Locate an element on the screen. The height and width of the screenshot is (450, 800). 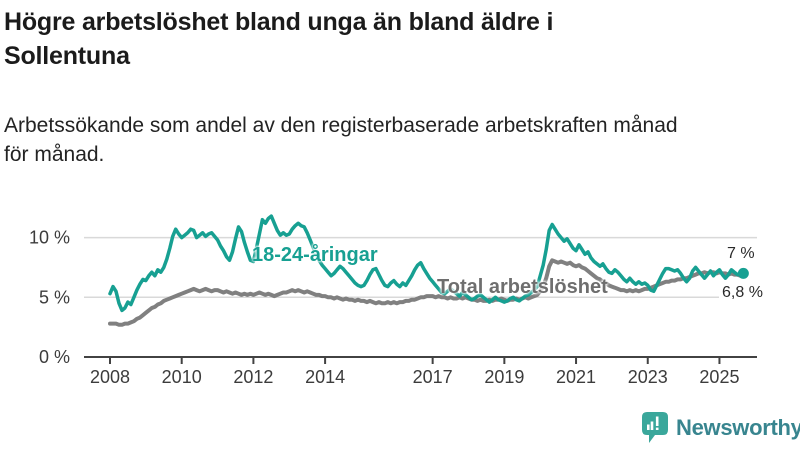
end-value-young: 7 % is located at coordinates (741, 253).